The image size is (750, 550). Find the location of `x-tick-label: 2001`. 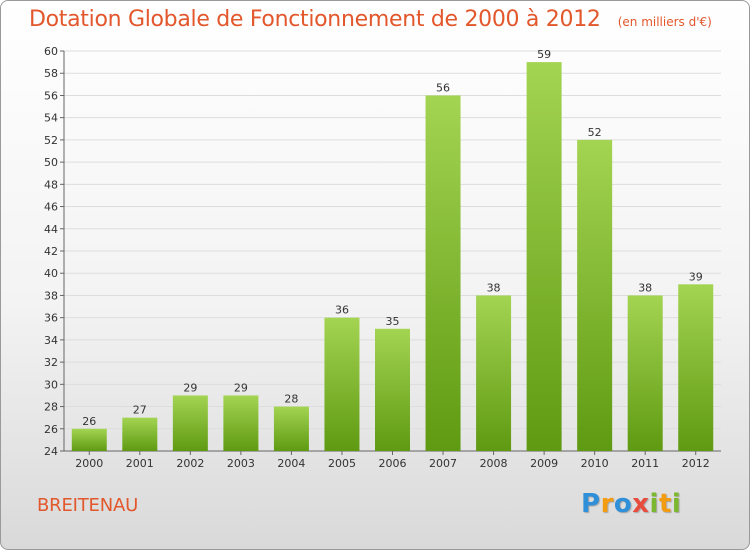

x-tick-label: 2001 is located at coordinates (140, 463).